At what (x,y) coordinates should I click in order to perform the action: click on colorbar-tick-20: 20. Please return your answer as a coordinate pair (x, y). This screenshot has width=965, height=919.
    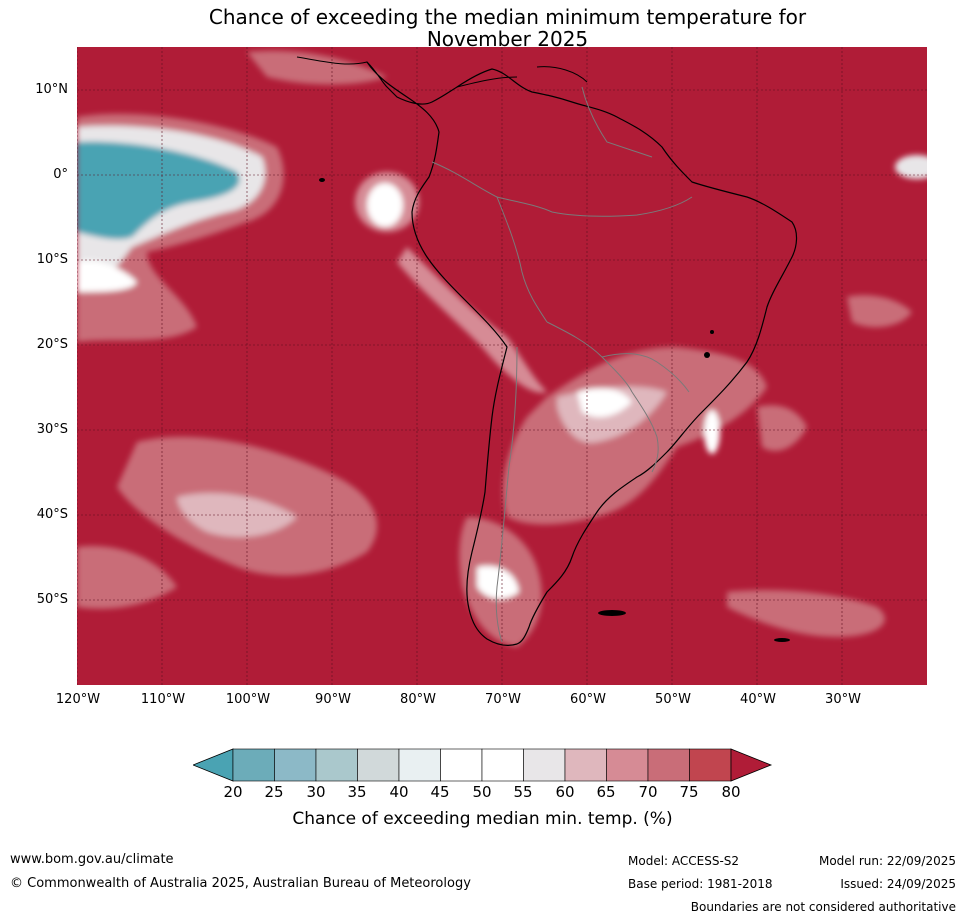
    Looking at the image, I should click on (233, 792).